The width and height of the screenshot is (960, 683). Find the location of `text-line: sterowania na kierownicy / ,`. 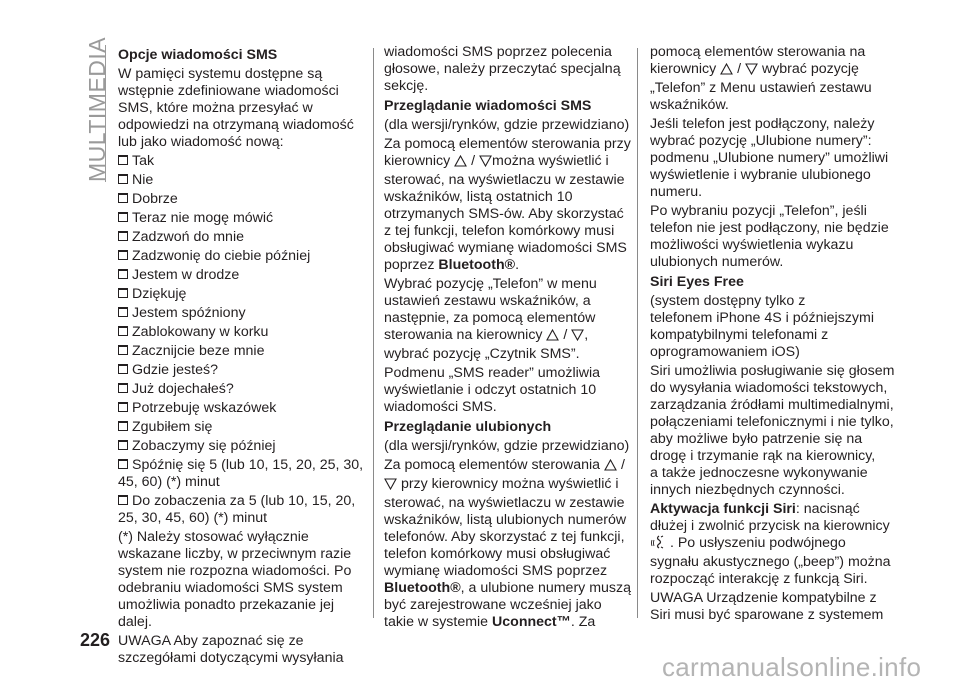

text-line: sterowania na kierownicy / , is located at coordinates (509, 336).